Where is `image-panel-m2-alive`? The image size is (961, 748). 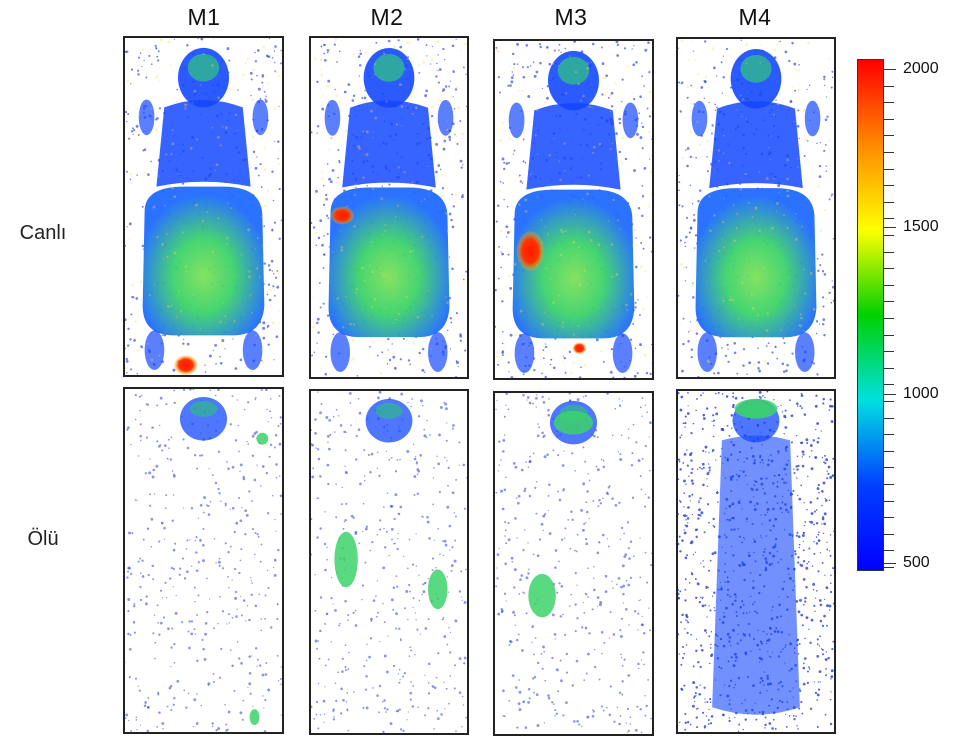 image-panel-m2-alive is located at coordinates (389, 207).